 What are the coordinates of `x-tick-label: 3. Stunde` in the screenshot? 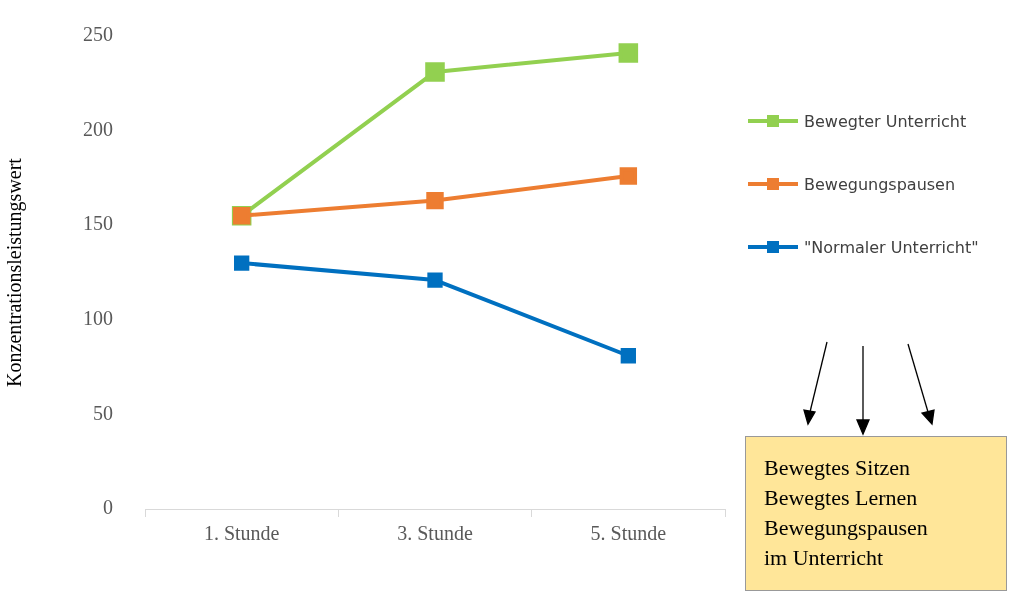 It's located at (435, 533).